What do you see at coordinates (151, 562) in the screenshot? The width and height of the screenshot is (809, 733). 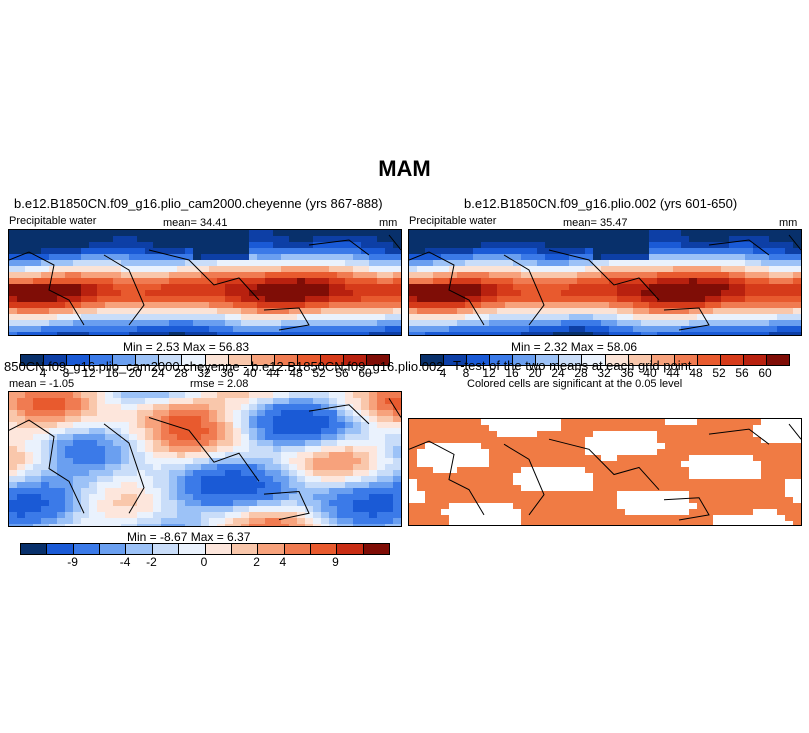 I see `colorbar-tick-label: -2` at bounding box center [151, 562].